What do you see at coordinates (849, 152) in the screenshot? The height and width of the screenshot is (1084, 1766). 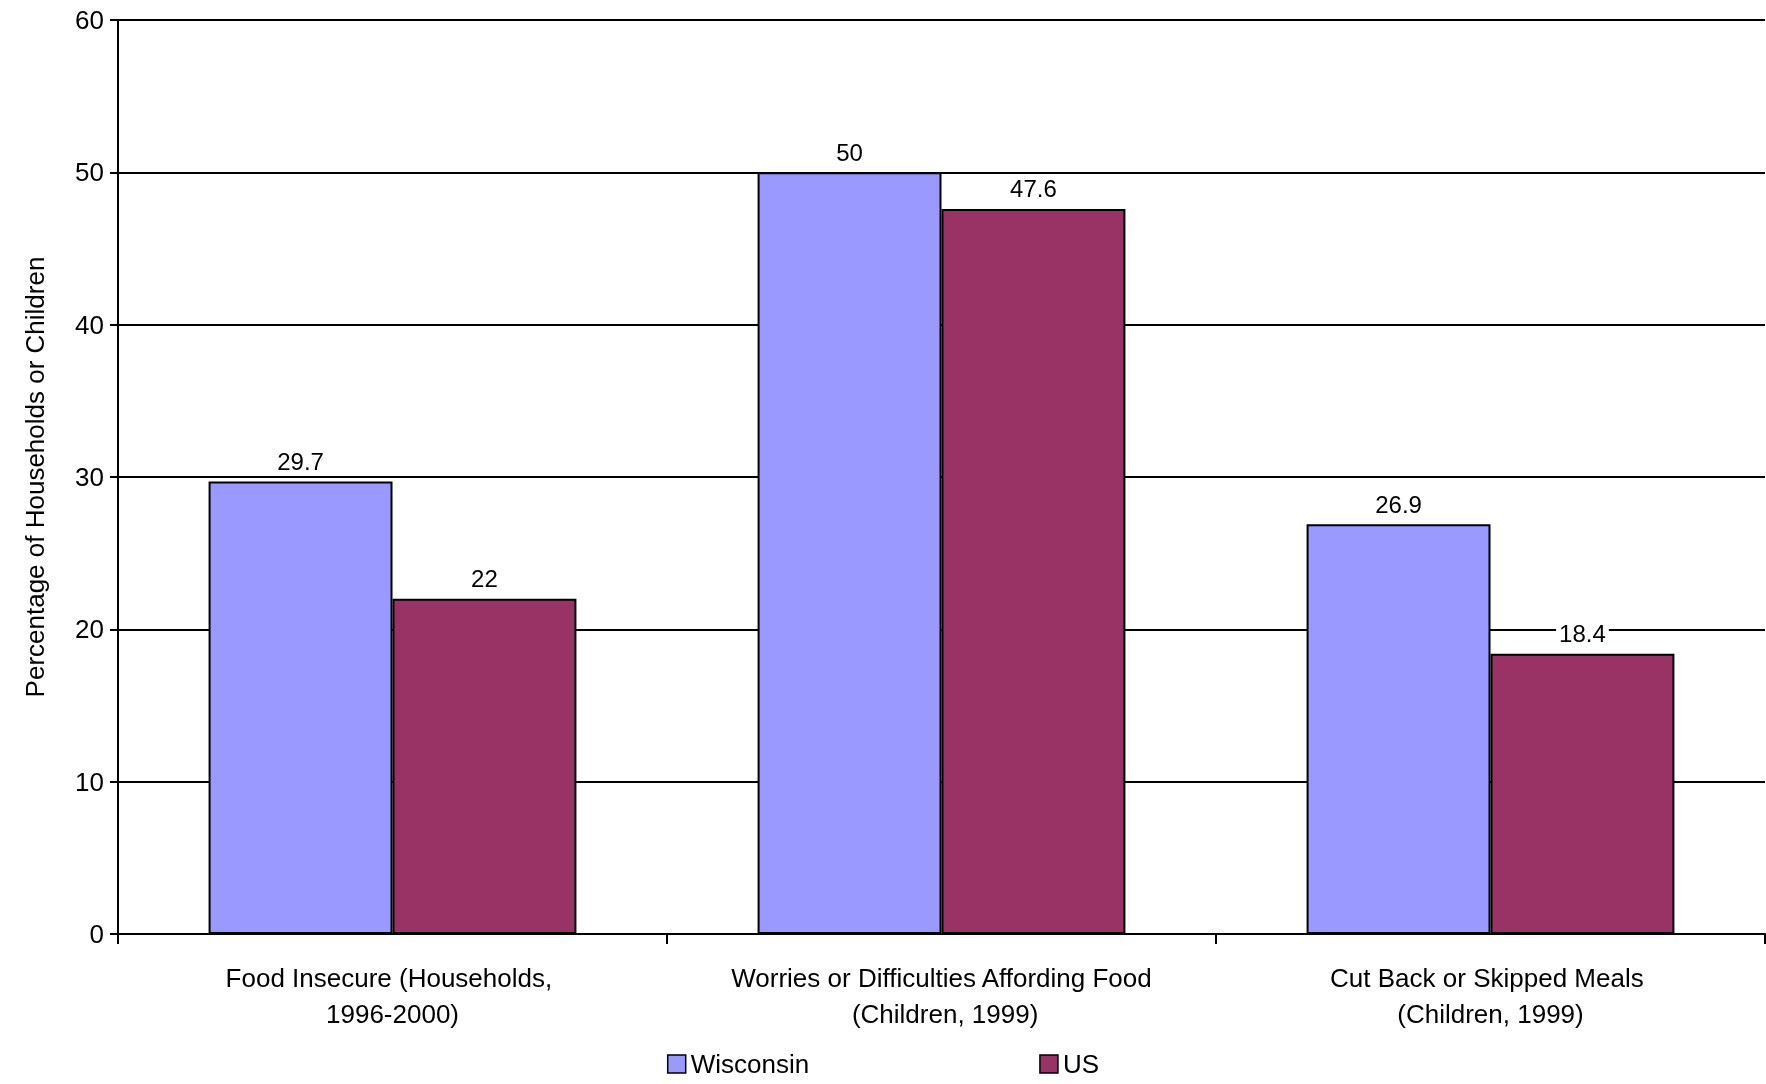 I see `data-label: 50` at bounding box center [849, 152].